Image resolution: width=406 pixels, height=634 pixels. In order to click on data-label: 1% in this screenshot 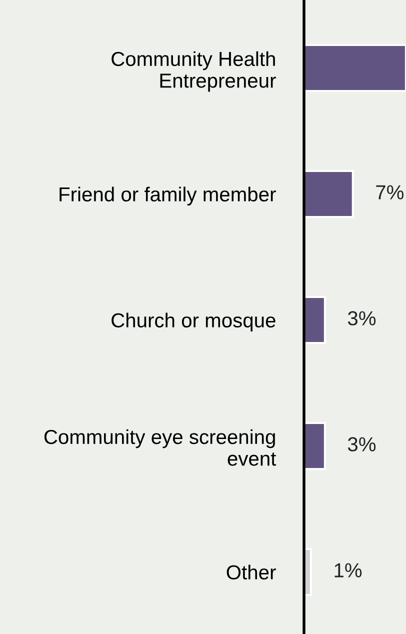, I will do `click(348, 570)`.